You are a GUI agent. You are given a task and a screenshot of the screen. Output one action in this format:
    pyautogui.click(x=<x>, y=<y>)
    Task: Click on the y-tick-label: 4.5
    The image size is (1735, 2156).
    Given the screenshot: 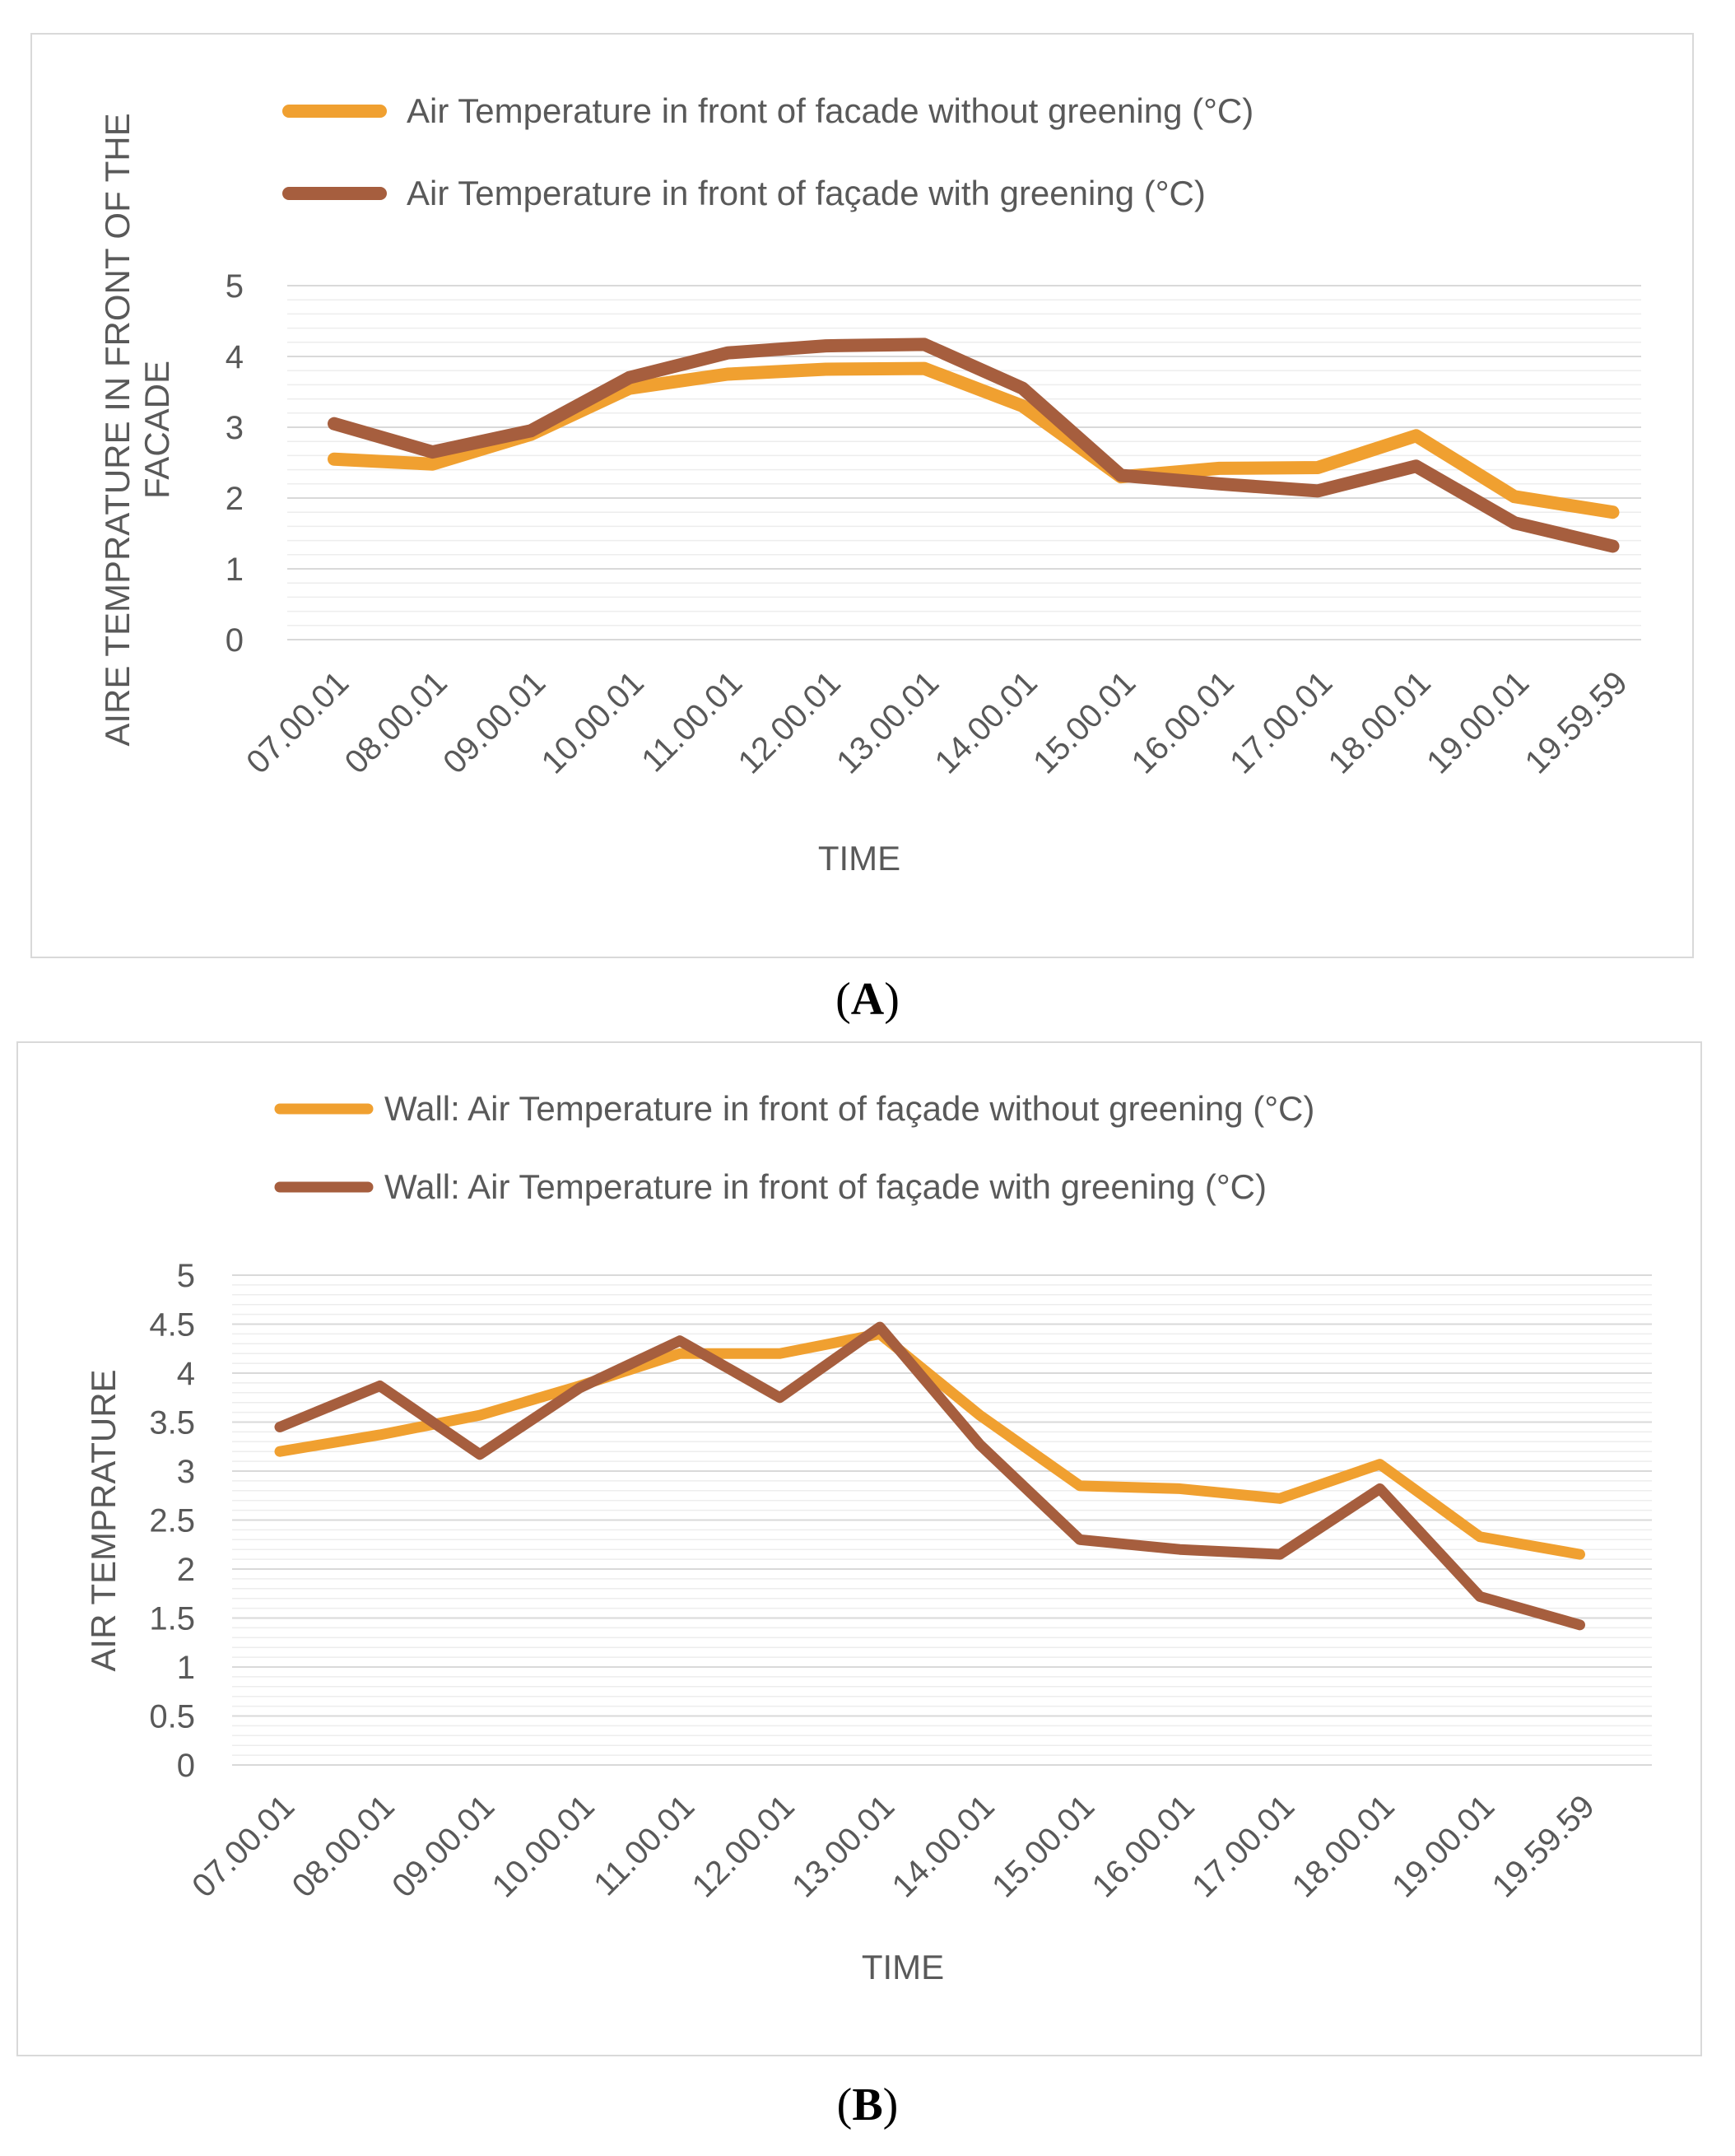 What is the action you would take?
    pyautogui.click(x=172, y=1325)
    